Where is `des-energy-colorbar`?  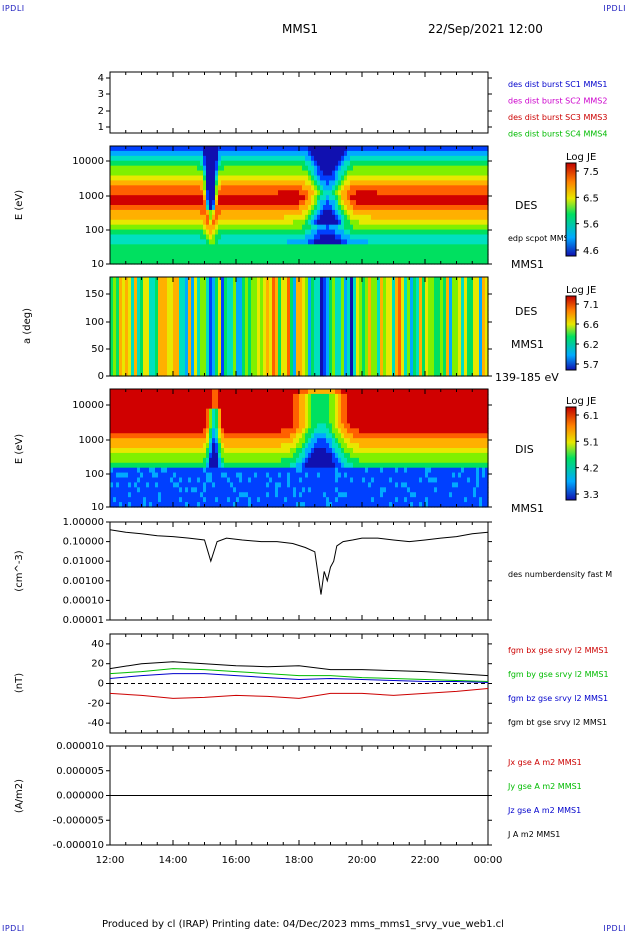 des-energy-colorbar is located at coordinates (571, 209).